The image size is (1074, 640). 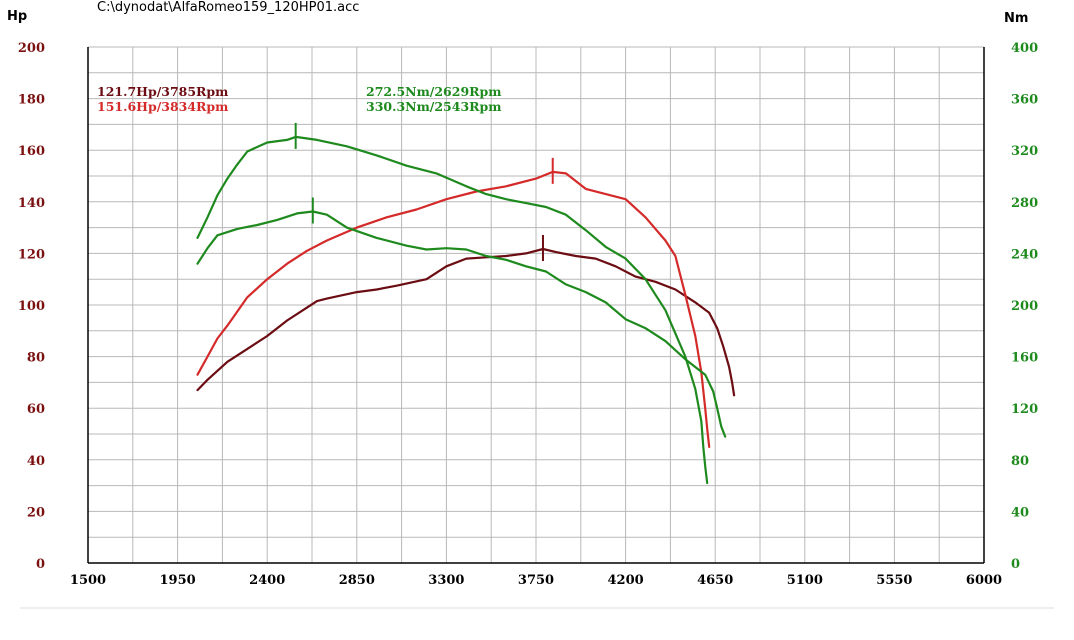 I want to click on y-left-tick-label: 100, so click(x=31, y=306).